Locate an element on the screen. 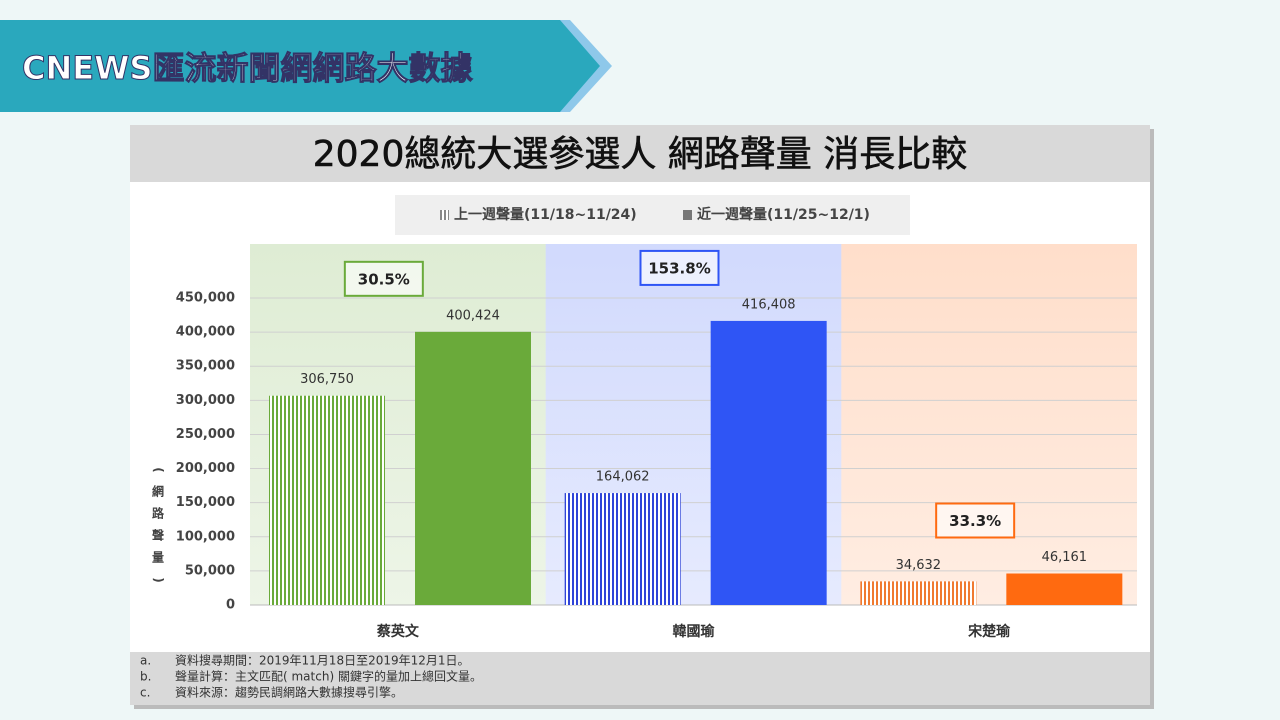  title-band is located at coordinates (640, 153).